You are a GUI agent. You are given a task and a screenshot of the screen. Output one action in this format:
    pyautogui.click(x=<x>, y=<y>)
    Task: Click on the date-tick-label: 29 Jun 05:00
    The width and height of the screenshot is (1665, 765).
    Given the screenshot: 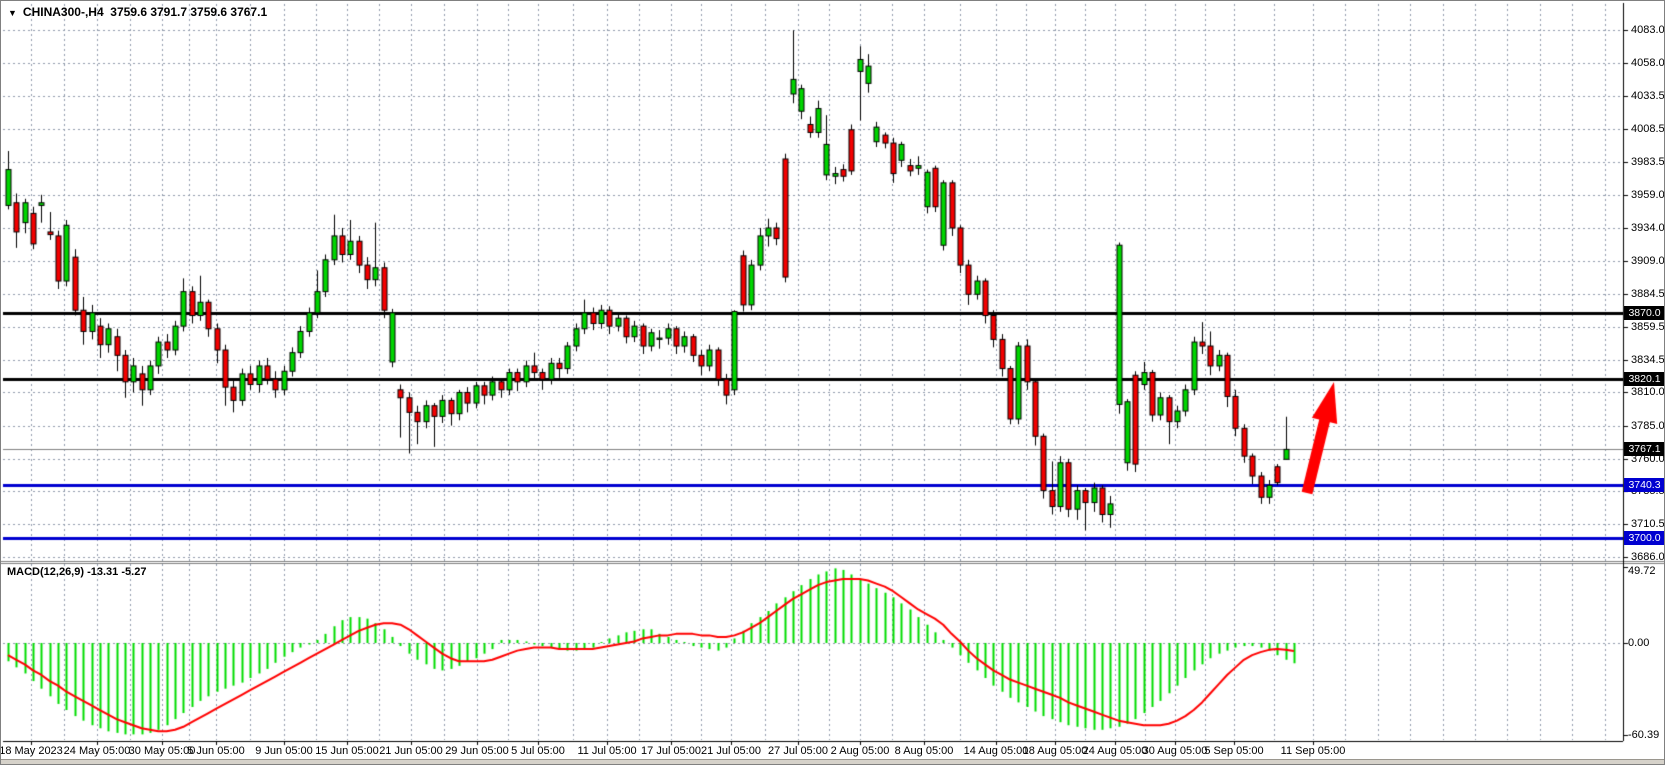 What is the action you would take?
    pyautogui.click(x=477, y=751)
    